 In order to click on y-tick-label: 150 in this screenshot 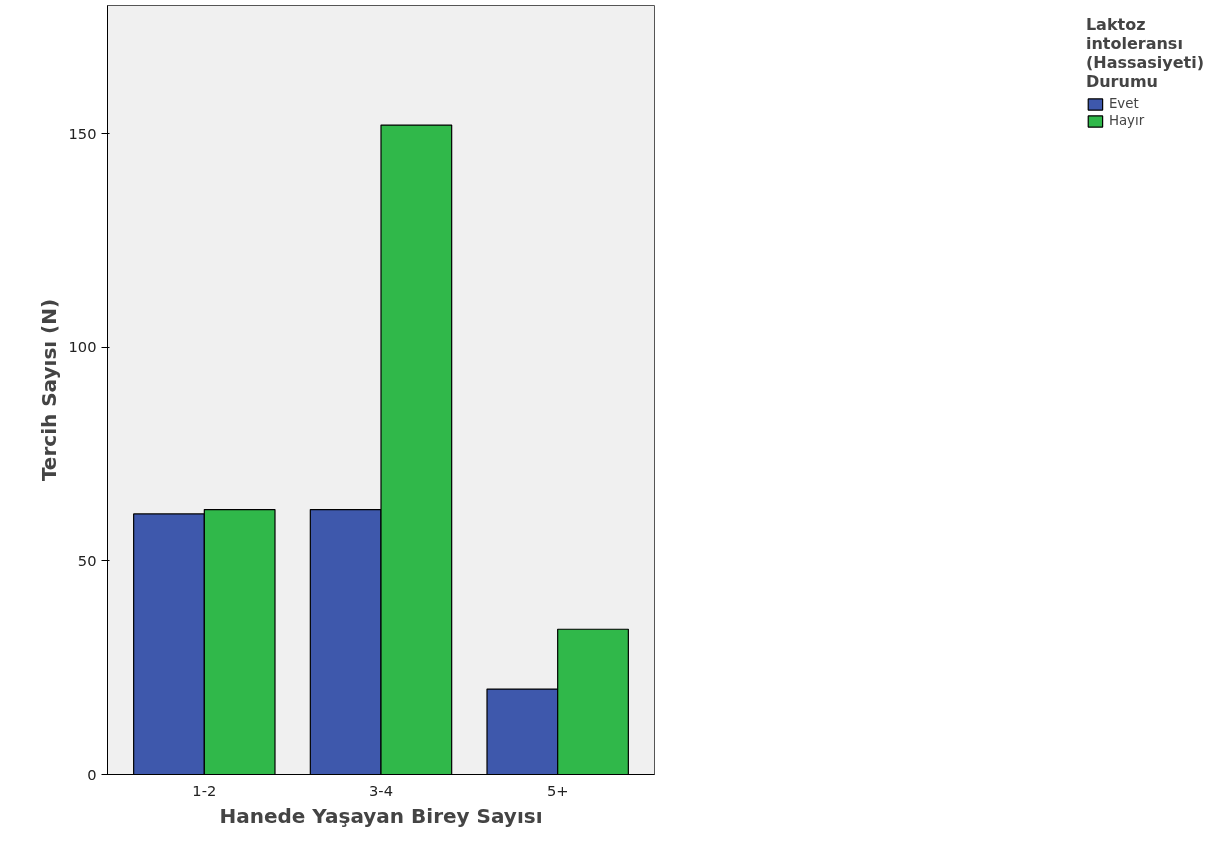, I will do `click(82, 133)`.